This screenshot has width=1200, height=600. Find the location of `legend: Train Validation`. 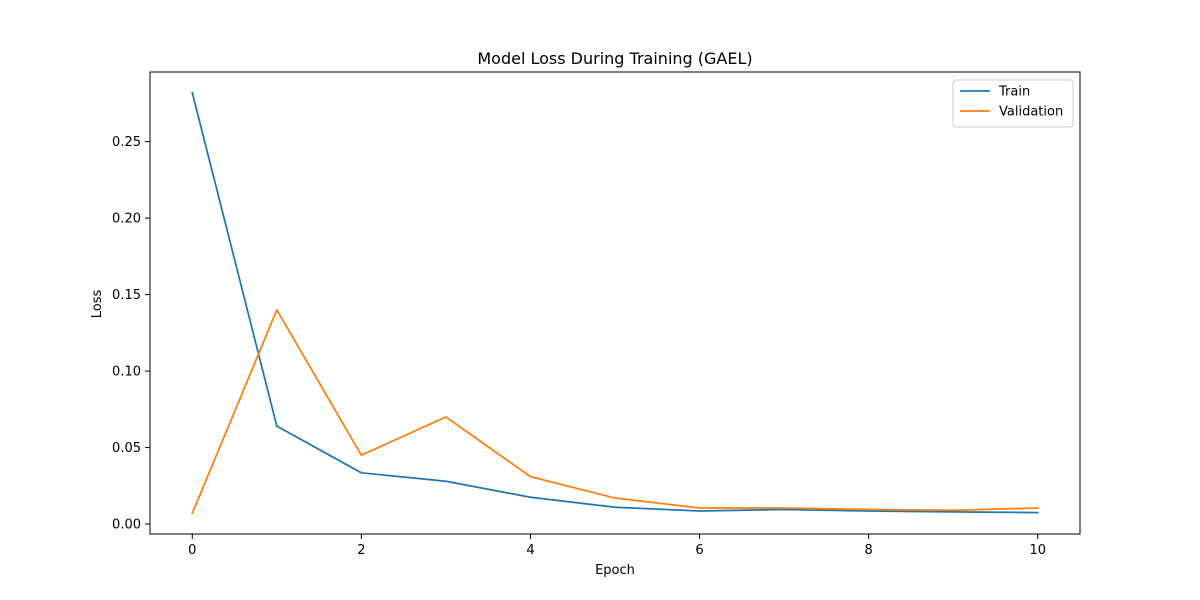

legend: Train Validation is located at coordinates (1013, 103).